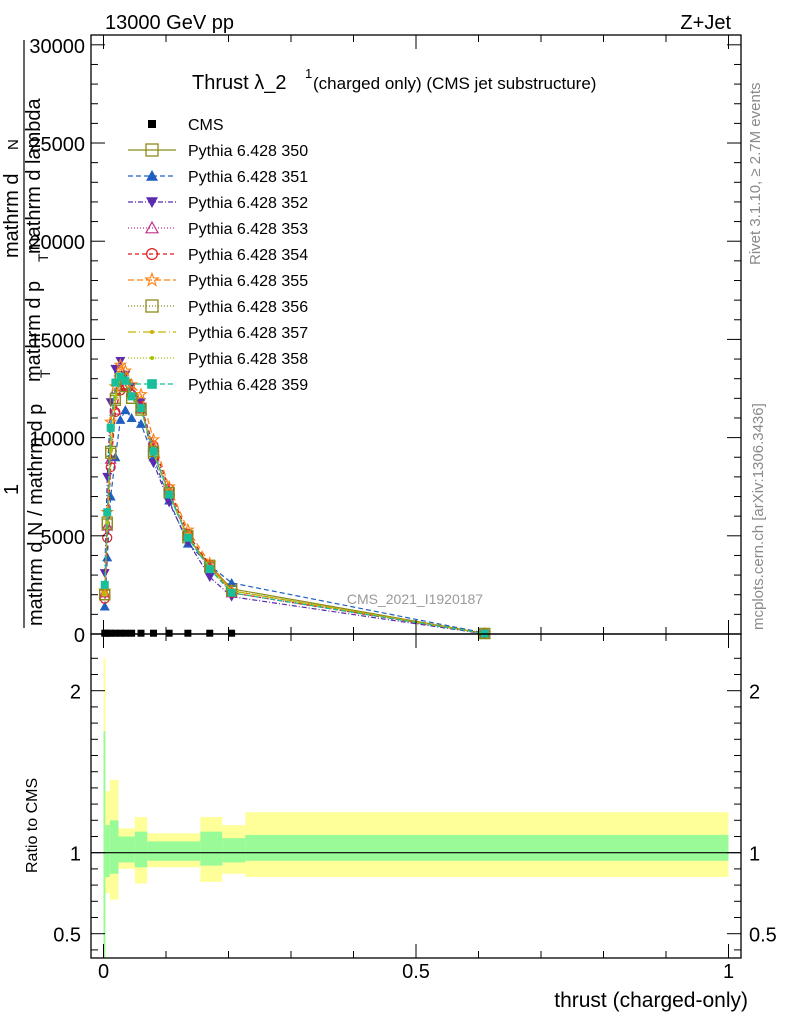  What do you see at coordinates (13, 144) in the screenshot?
I see `y-label-top-b: N` at bounding box center [13, 144].